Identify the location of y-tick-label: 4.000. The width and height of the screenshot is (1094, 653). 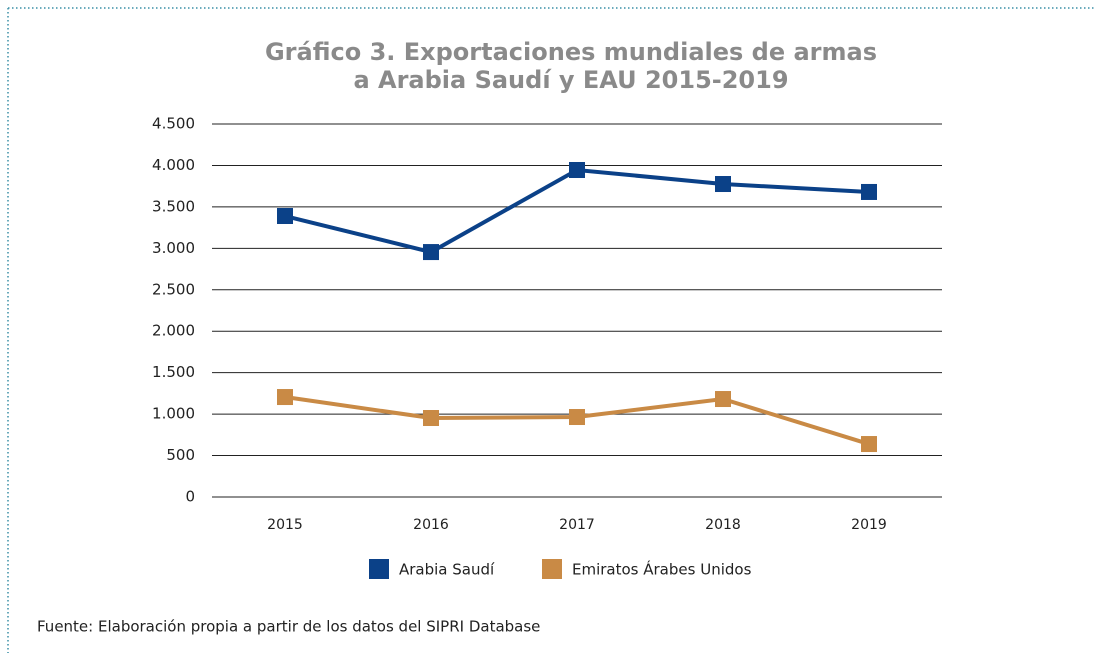
(173, 165).